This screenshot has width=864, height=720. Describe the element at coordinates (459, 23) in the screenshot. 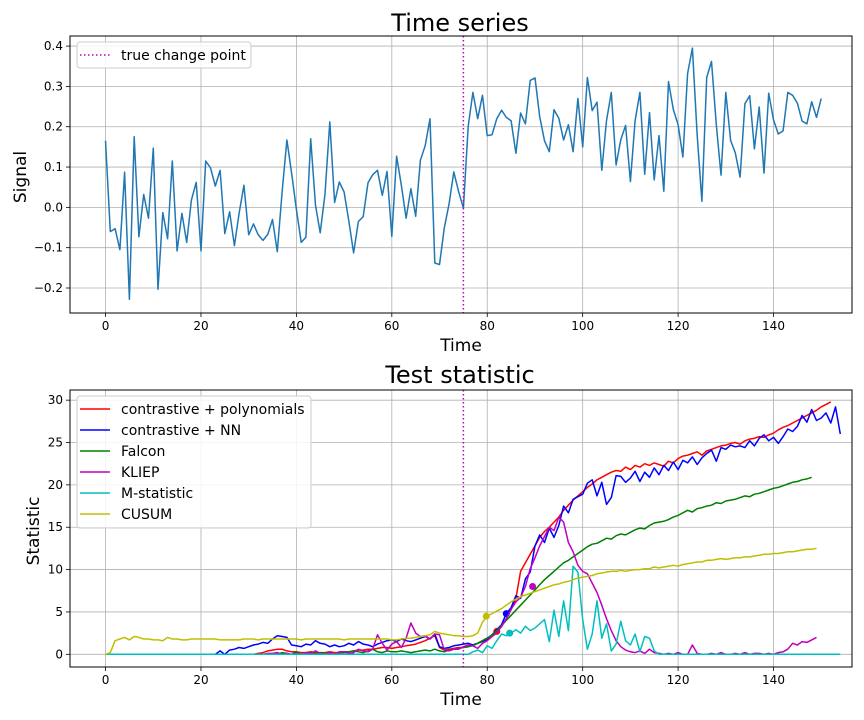

I see `chart-title: Time series` at that location.